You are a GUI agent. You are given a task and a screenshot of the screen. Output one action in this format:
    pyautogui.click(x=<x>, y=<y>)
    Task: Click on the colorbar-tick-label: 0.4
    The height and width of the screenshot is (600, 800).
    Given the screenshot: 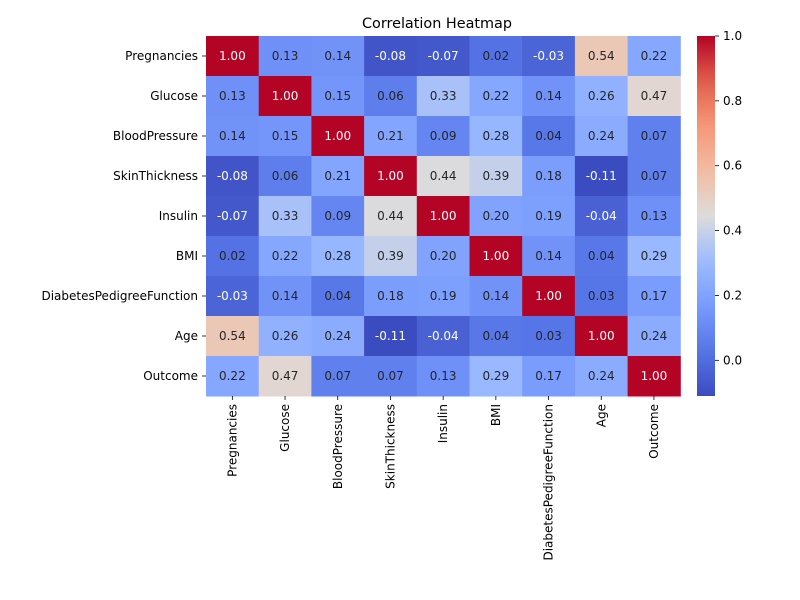 What is the action you would take?
    pyautogui.click(x=732, y=231)
    